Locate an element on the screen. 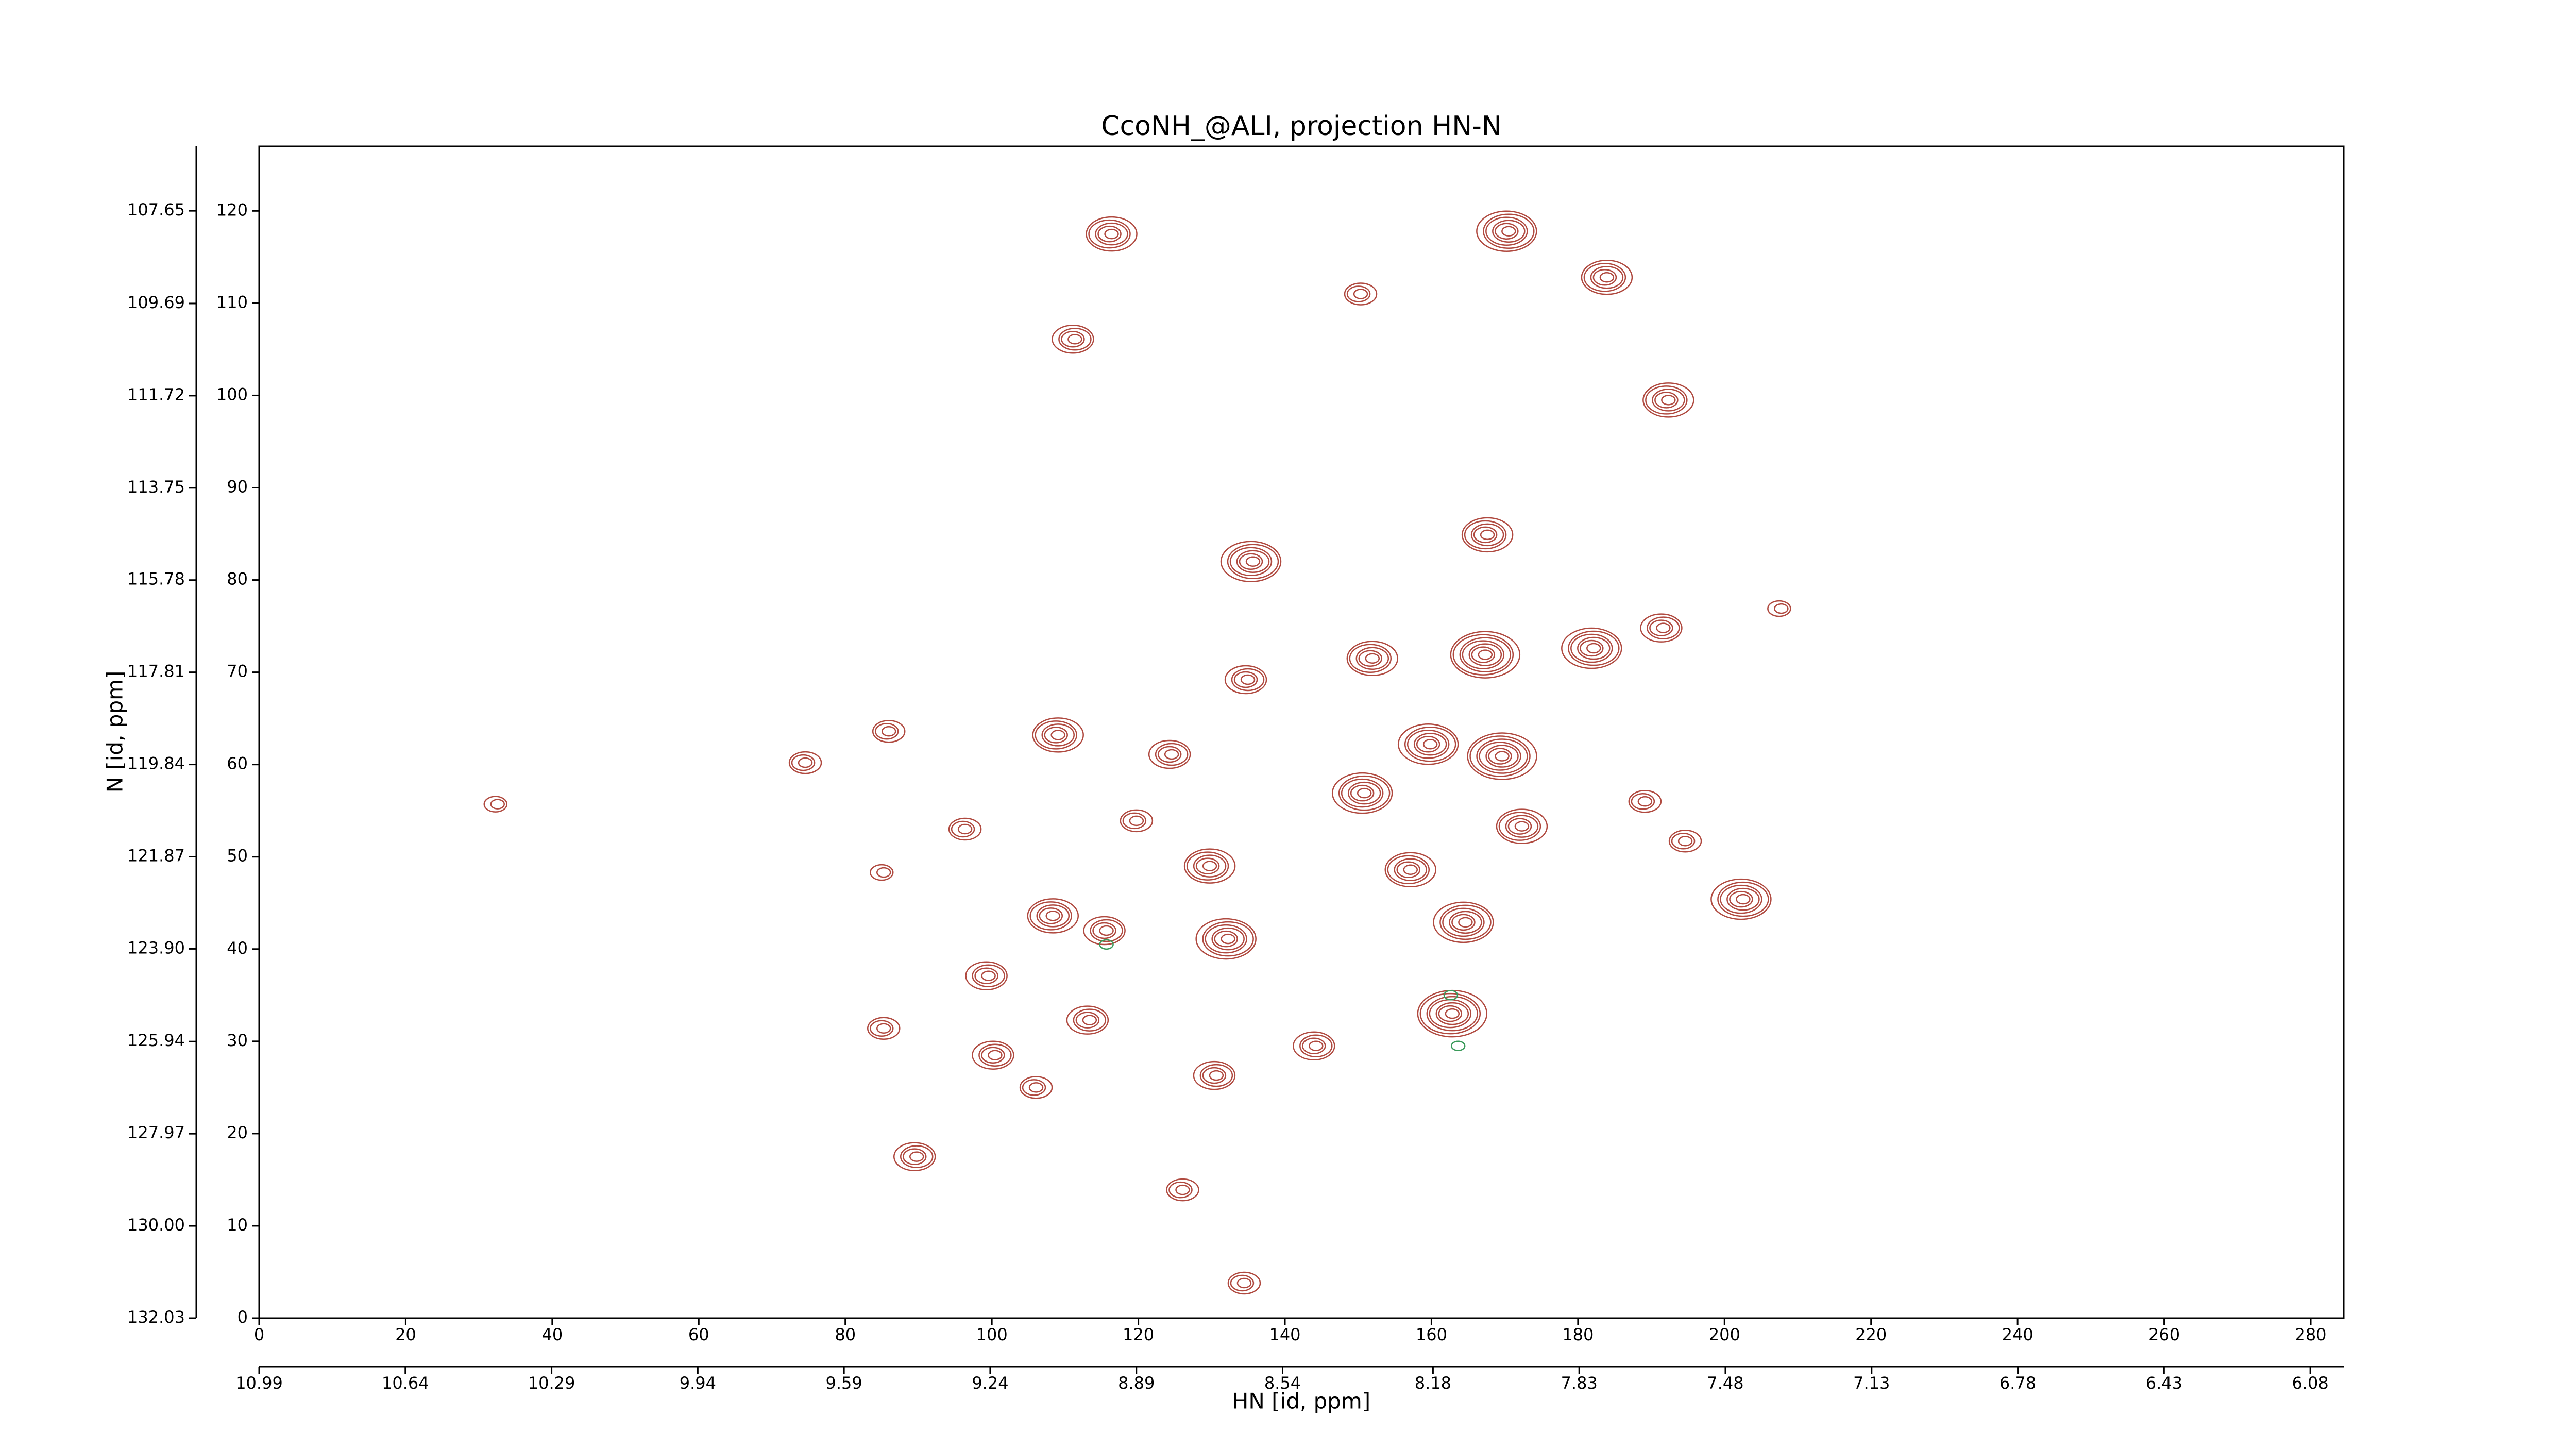 Image resolution: width=2576 pixels, height=1449 pixels. y2-tick-label: 130.00 is located at coordinates (156, 1225).